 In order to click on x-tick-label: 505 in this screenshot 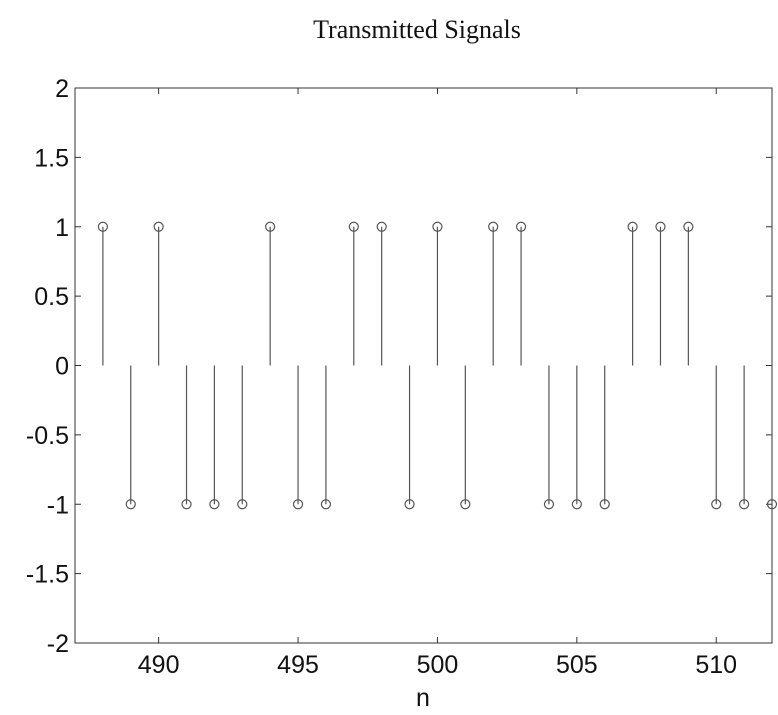, I will do `click(577, 665)`.